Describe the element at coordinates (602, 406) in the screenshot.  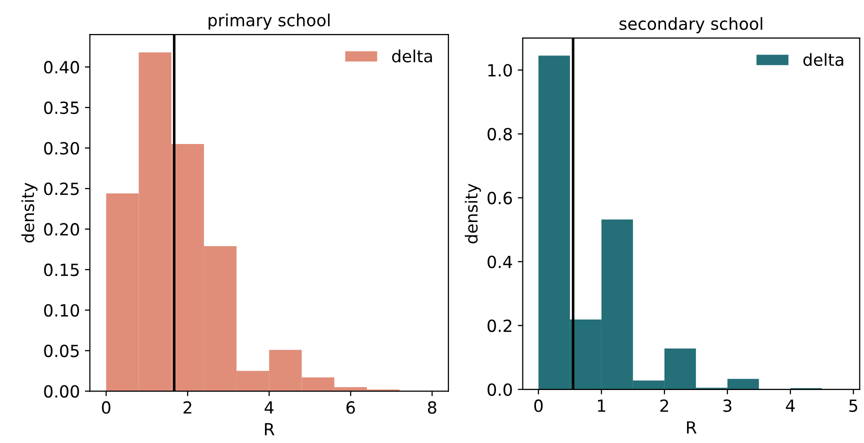
I see `x-tick-label: 1` at that location.